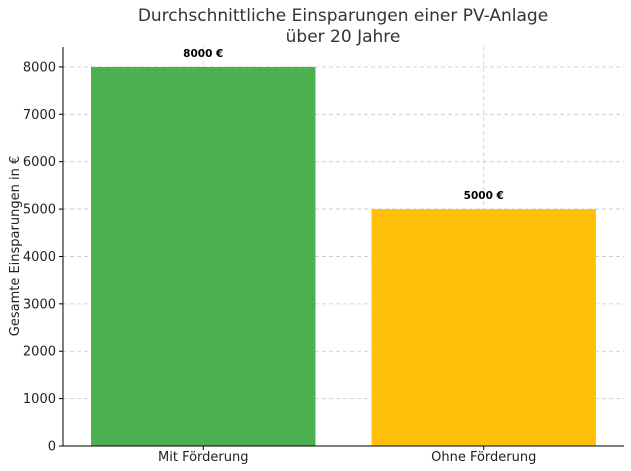 Image resolution: width=631 pixels, height=471 pixels. I want to click on y-axis-label: Gesamte Einsparungen in €, so click(15, 246).